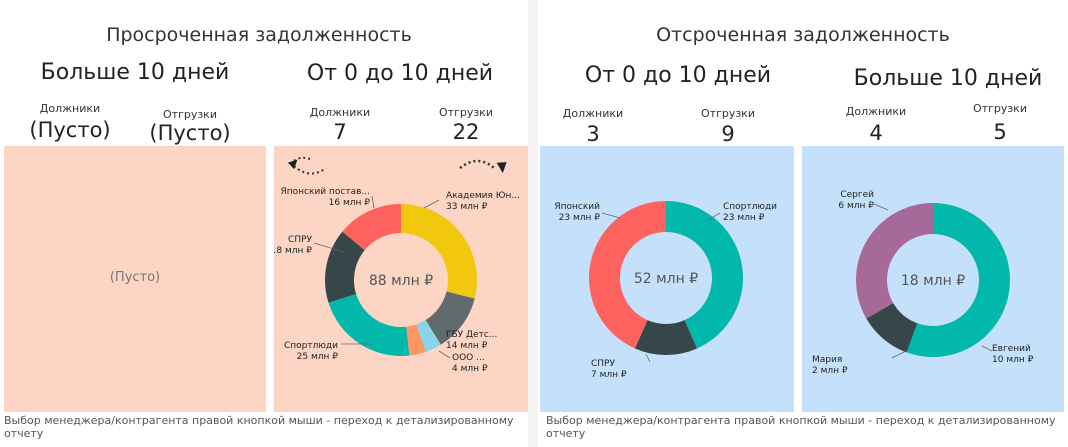 This screenshot has width=1068, height=447. I want to click on slice-value-label: 7 млн ₽, so click(609, 375).